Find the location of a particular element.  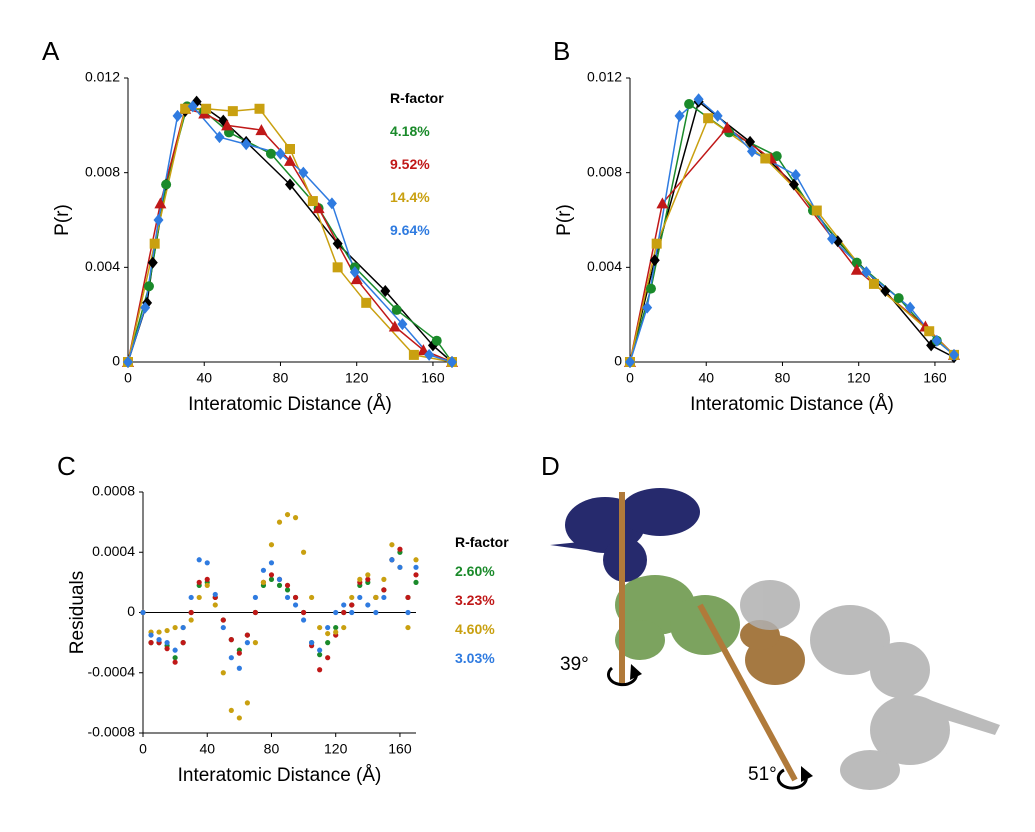

y-tick-label: 0.004 is located at coordinates (604, 266).